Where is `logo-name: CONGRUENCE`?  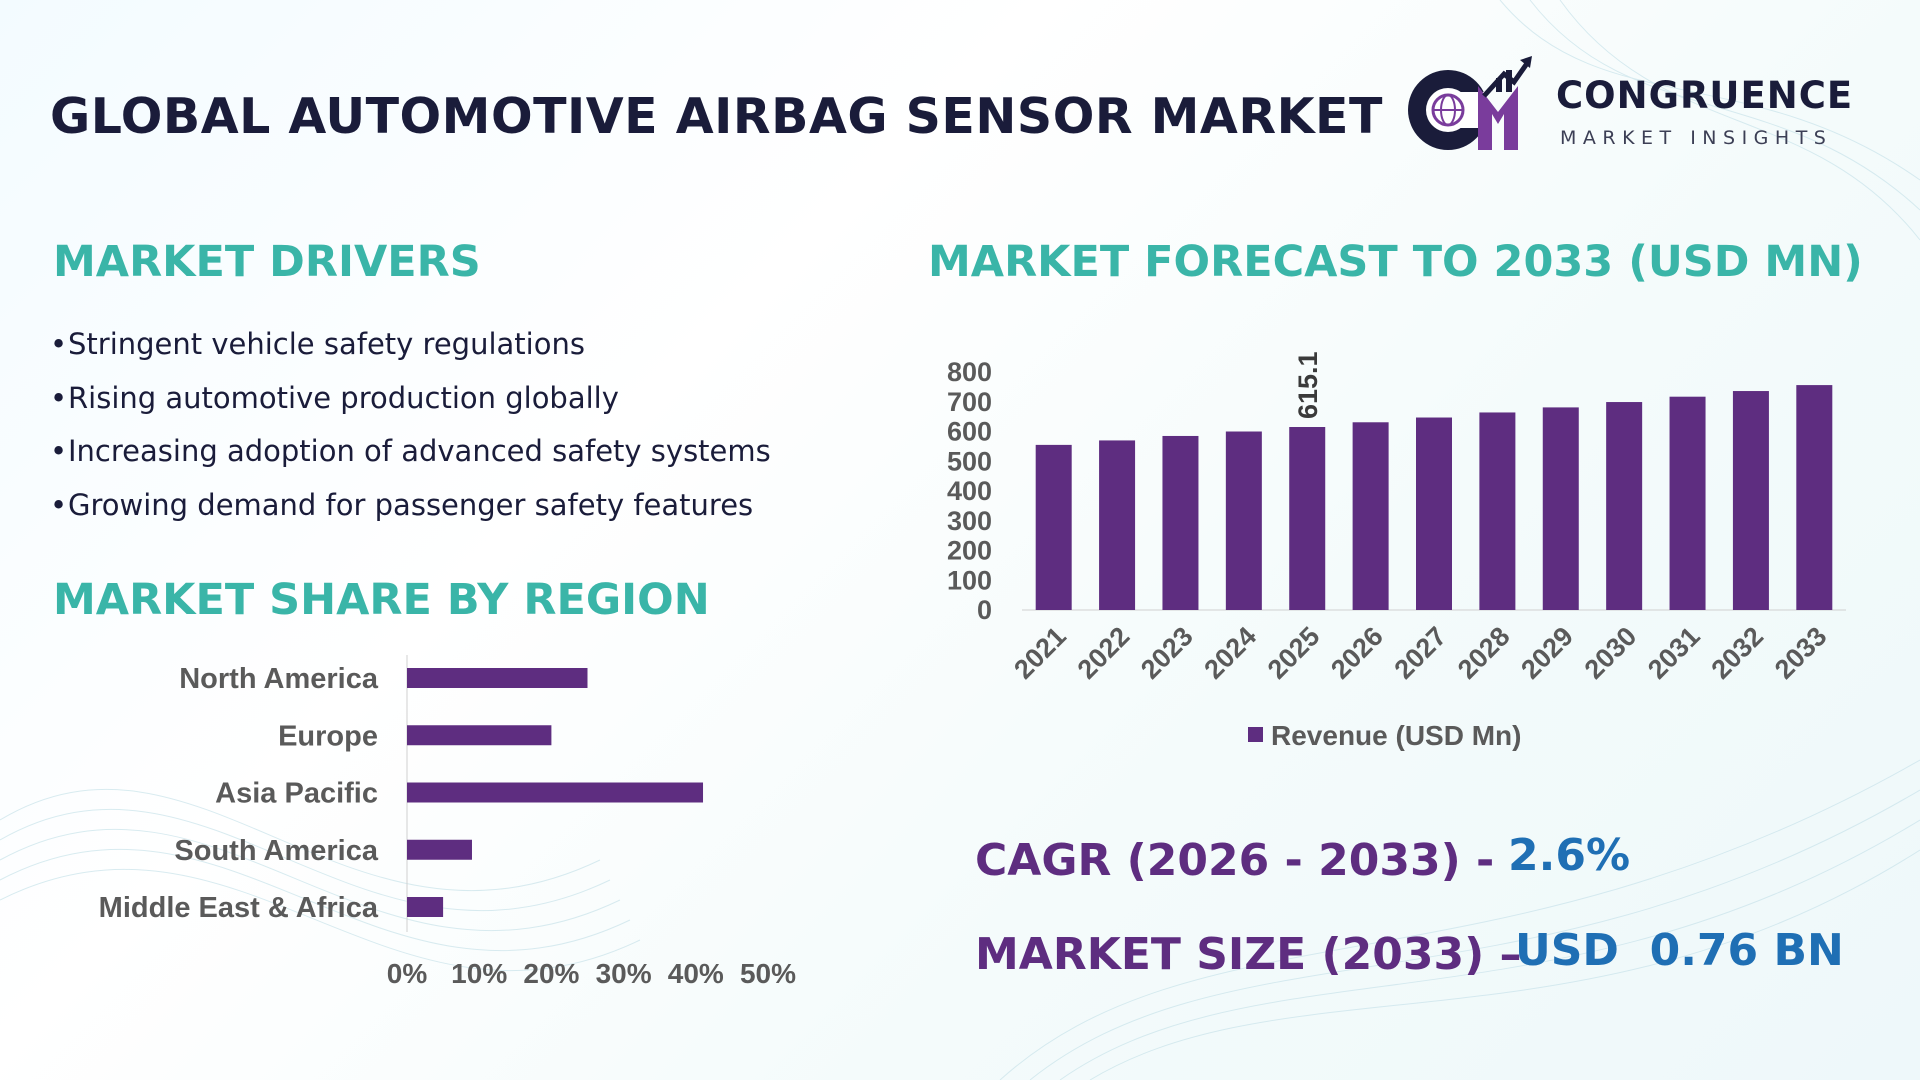
logo-name: CONGRUENCE is located at coordinates (1705, 95).